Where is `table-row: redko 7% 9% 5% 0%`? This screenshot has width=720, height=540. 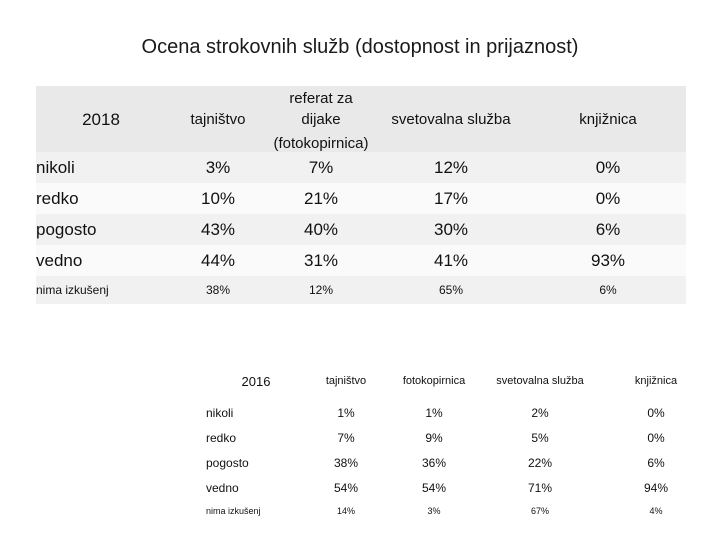
table-row: redko 7% 9% 5% 0% is located at coordinates (460, 437).